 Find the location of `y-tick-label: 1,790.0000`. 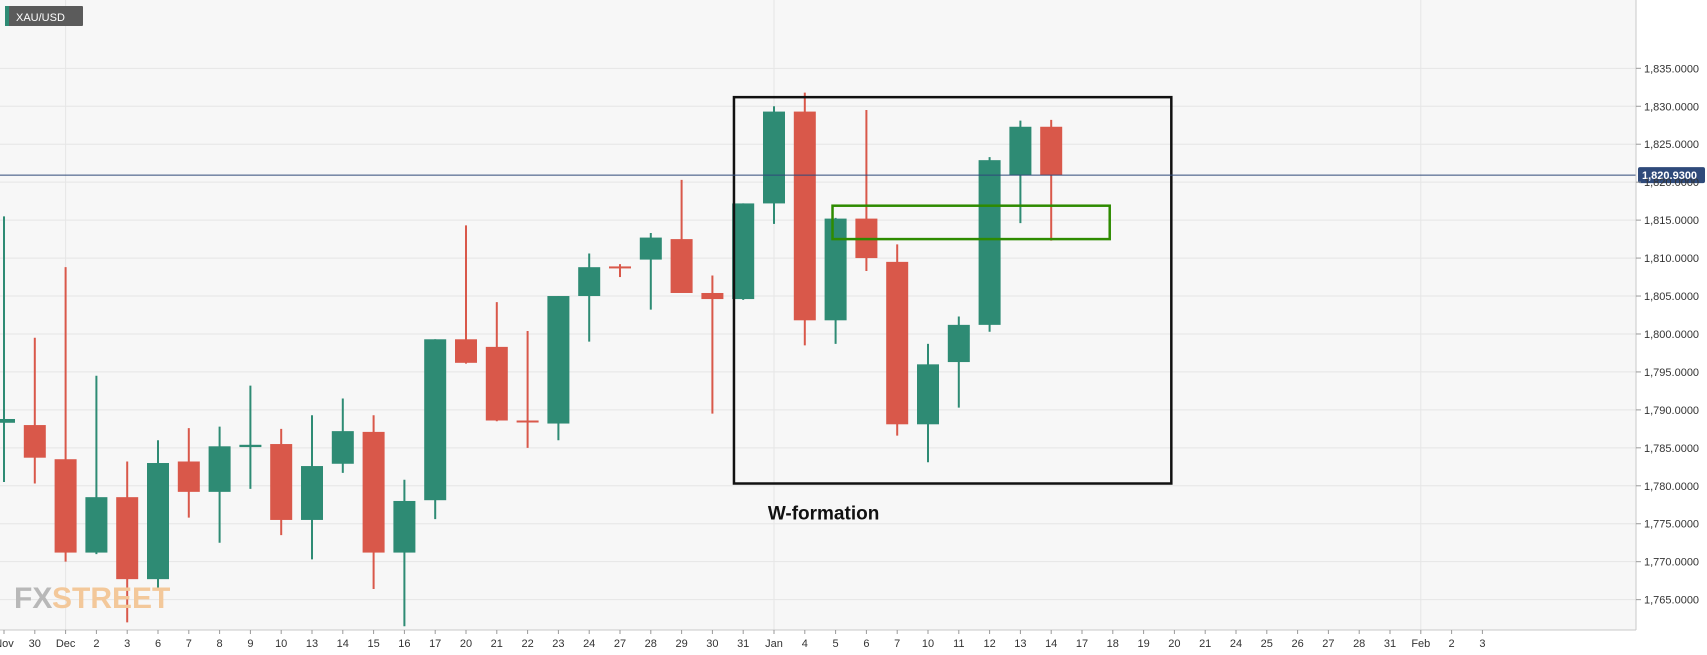

y-tick-label: 1,790.0000 is located at coordinates (1671, 411).